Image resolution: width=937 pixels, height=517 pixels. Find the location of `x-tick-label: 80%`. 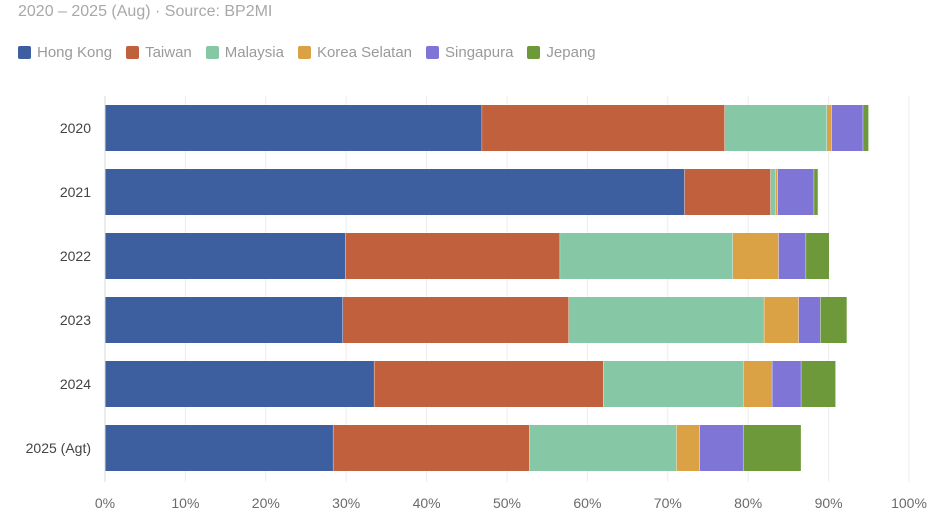

x-tick-label: 80% is located at coordinates (748, 503).